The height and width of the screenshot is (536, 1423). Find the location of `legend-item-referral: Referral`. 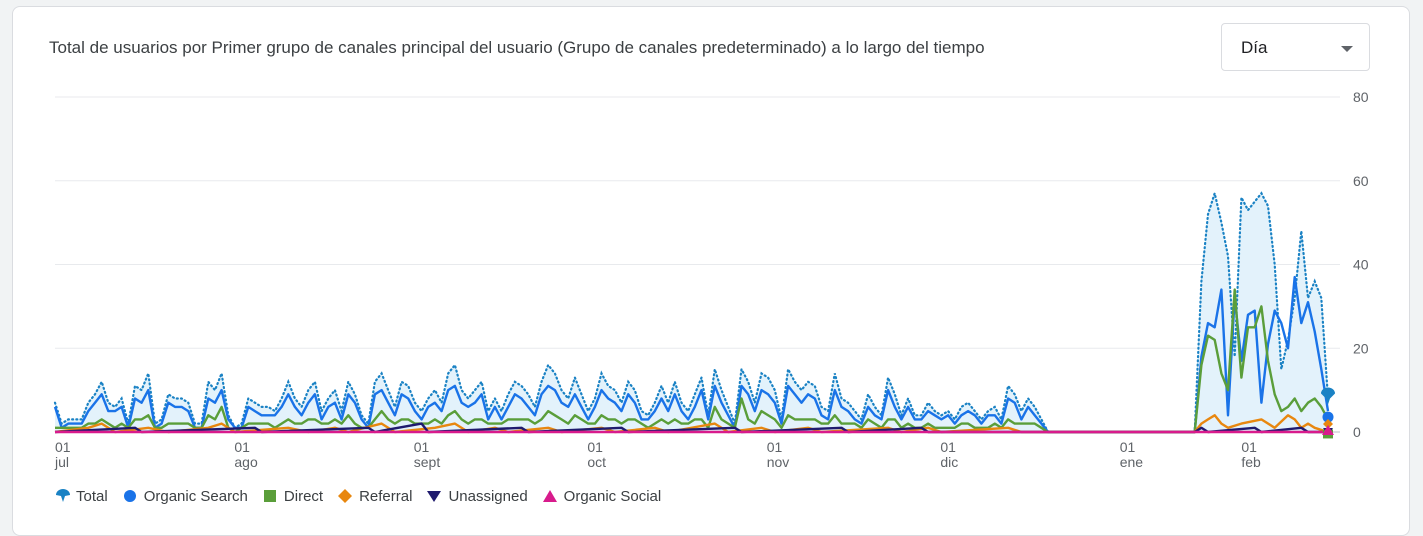

legend-item-referral: Referral is located at coordinates (374, 496).